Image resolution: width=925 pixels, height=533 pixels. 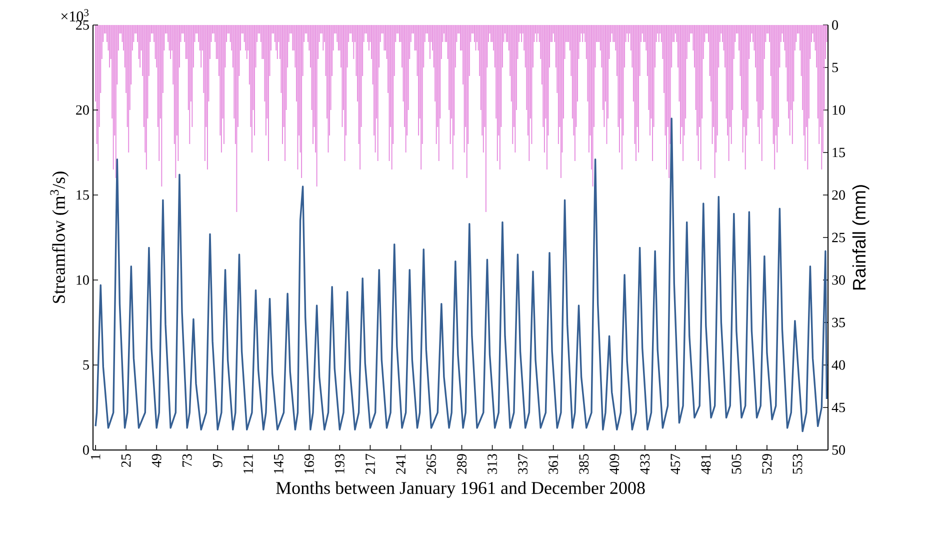 What do you see at coordinates (861, 237) in the screenshot?
I see `y2-axis-title: Rainfall (mm)` at bounding box center [861, 237].